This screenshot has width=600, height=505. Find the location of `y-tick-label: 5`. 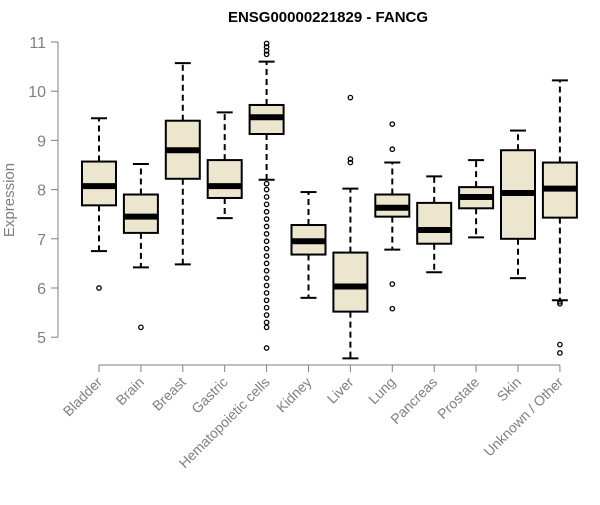

y-tick-label: 5 is located at coordinates (41, 338).